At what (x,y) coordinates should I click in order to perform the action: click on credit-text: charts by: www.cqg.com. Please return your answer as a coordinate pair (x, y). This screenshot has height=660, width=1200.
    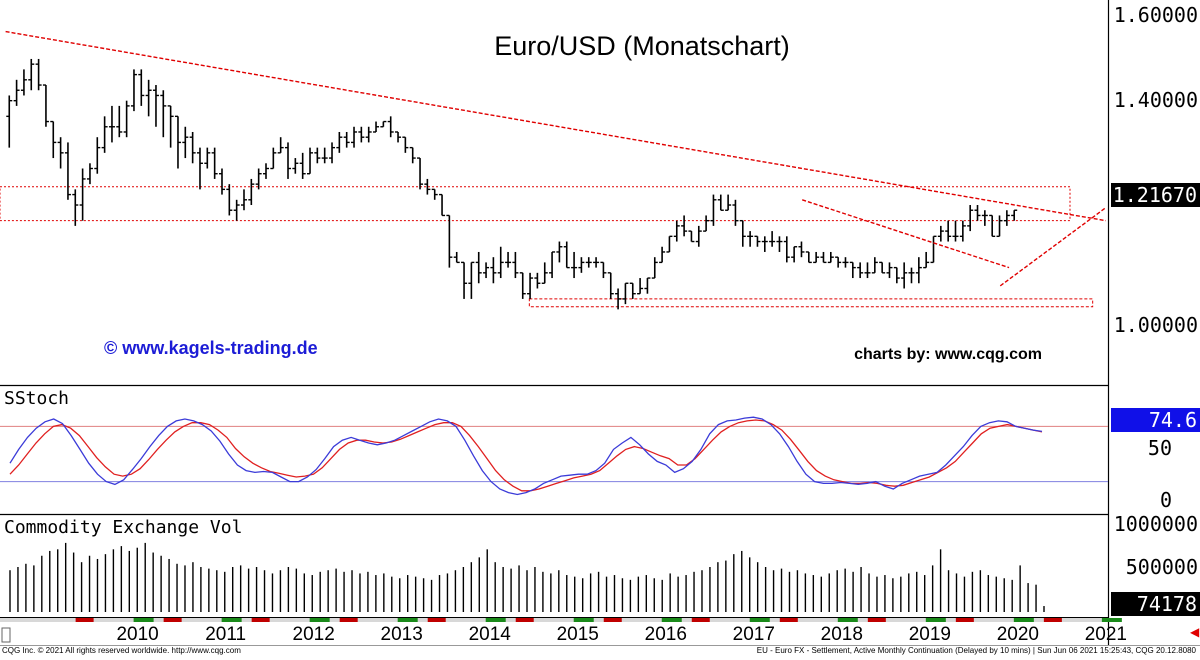
    Looking at the image, I should click on (948, 354).